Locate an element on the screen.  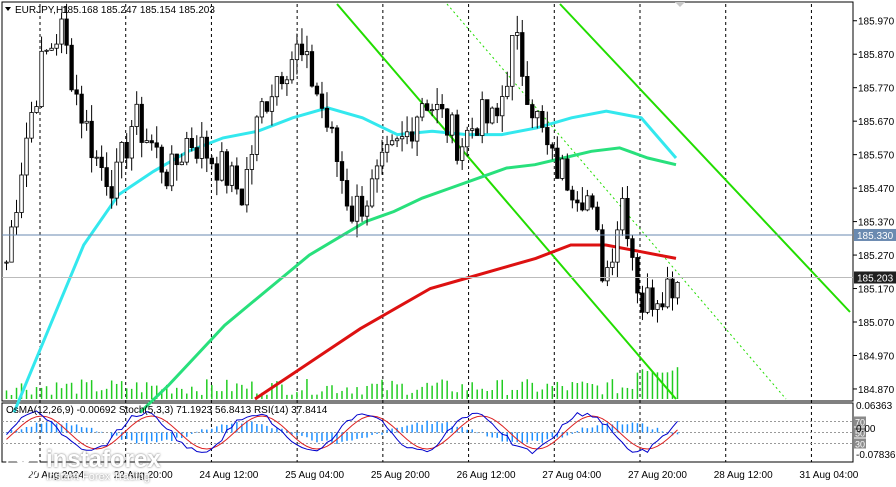
logo-tagline: Instant Forex Trading is located at coordinates (98, 476).